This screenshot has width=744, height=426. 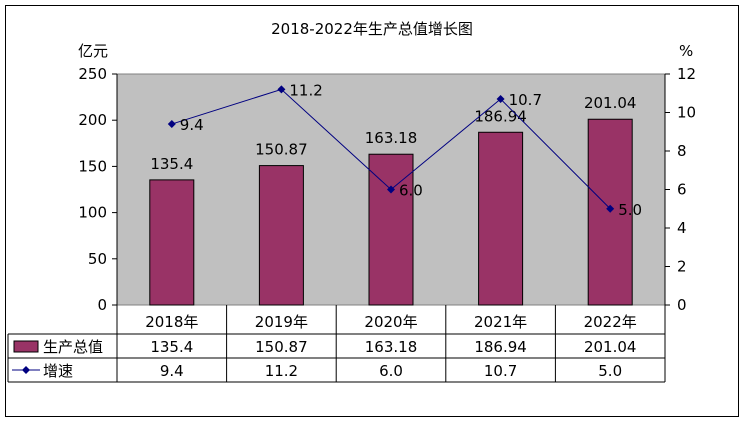 I want to click on left-tick-label: 50, so click(x=97, y=259).